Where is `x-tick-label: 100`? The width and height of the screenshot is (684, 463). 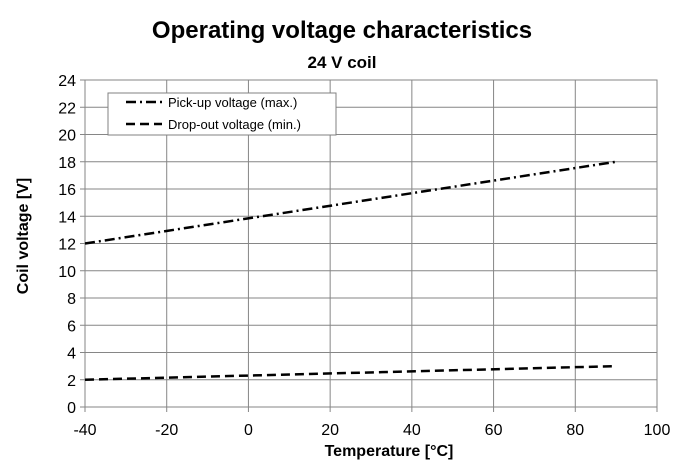 x-tick-label: 100 is located at coordinates (657, 430).